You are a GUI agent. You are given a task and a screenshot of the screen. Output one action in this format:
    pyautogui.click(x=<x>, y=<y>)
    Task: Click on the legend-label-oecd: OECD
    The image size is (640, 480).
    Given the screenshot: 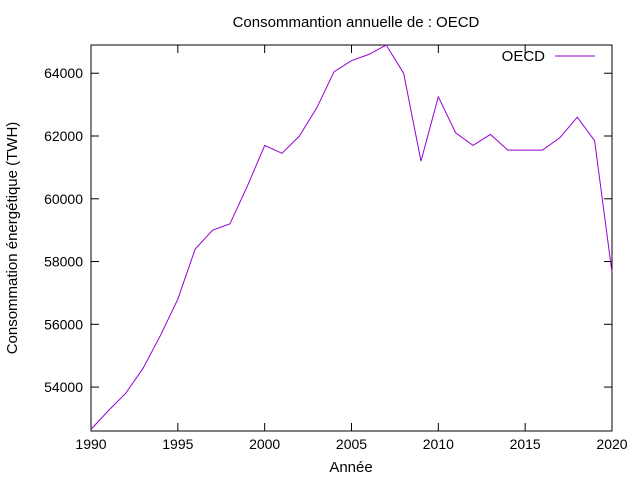 What is the action you would take?
    pyautogui.click(x=524, y=56)
    